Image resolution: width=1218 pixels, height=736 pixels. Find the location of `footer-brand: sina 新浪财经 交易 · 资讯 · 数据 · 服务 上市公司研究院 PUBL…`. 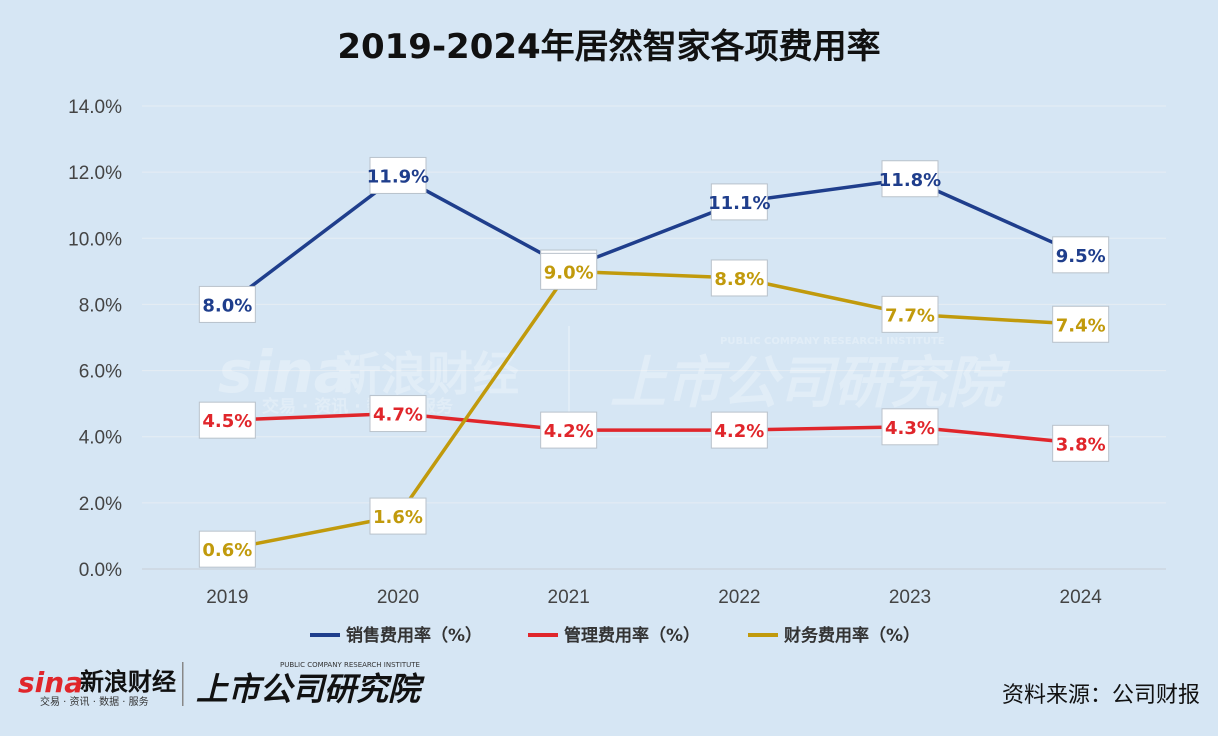

footer-brand: sina 新浪财经 交易 · 资讯 · 数据 · 服务 上市公司研究院 PUBL… is located at coordinates (221, 684).